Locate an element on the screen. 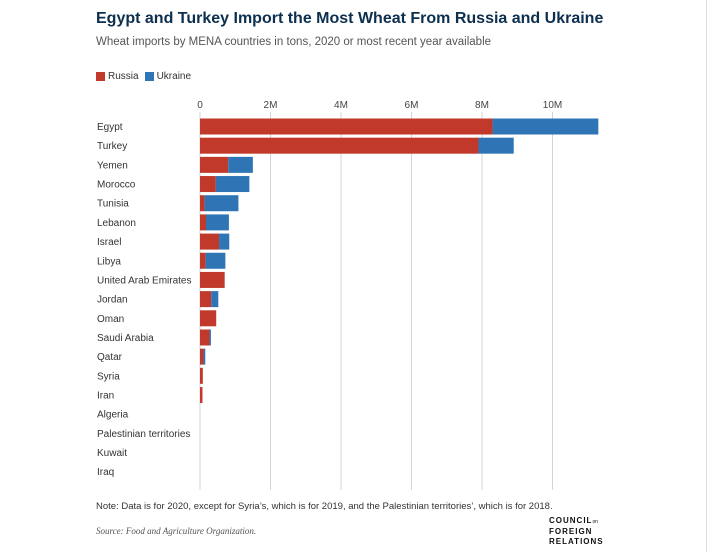 The width and height of the screenshot is (713, 552). category-label: Morocco is located at coordinates (116, 185).